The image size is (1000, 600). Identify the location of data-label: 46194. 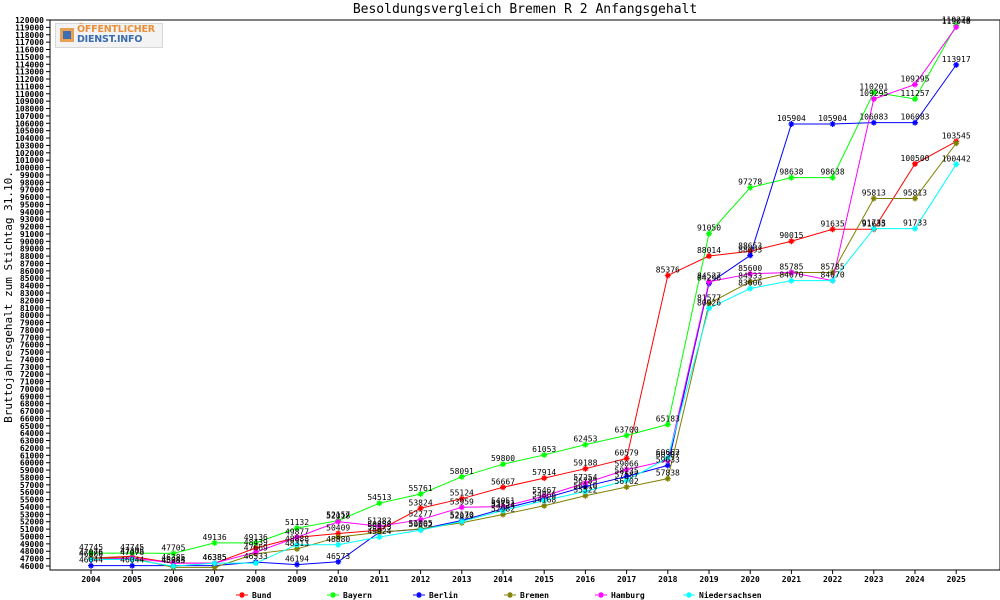
(297, 559).